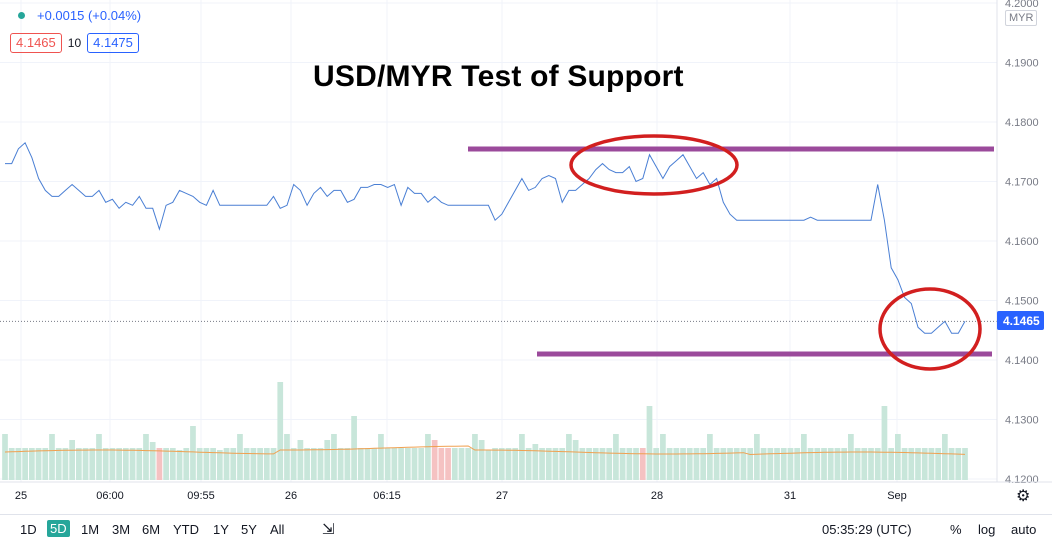  Describe the element at coordinates (328, 529) in the screenshot. I see `go-to-date-icon: ⇲` at that location.